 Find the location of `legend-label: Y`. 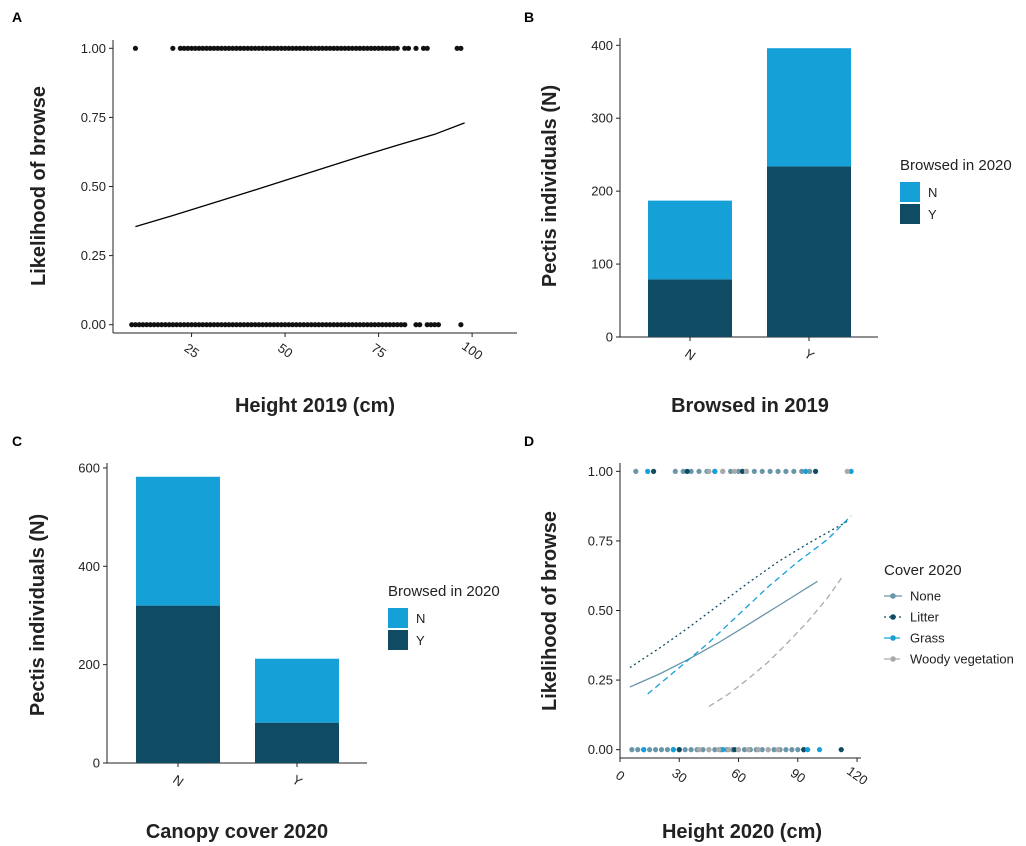

legend-label: Y is located at coordinates (932, 214).